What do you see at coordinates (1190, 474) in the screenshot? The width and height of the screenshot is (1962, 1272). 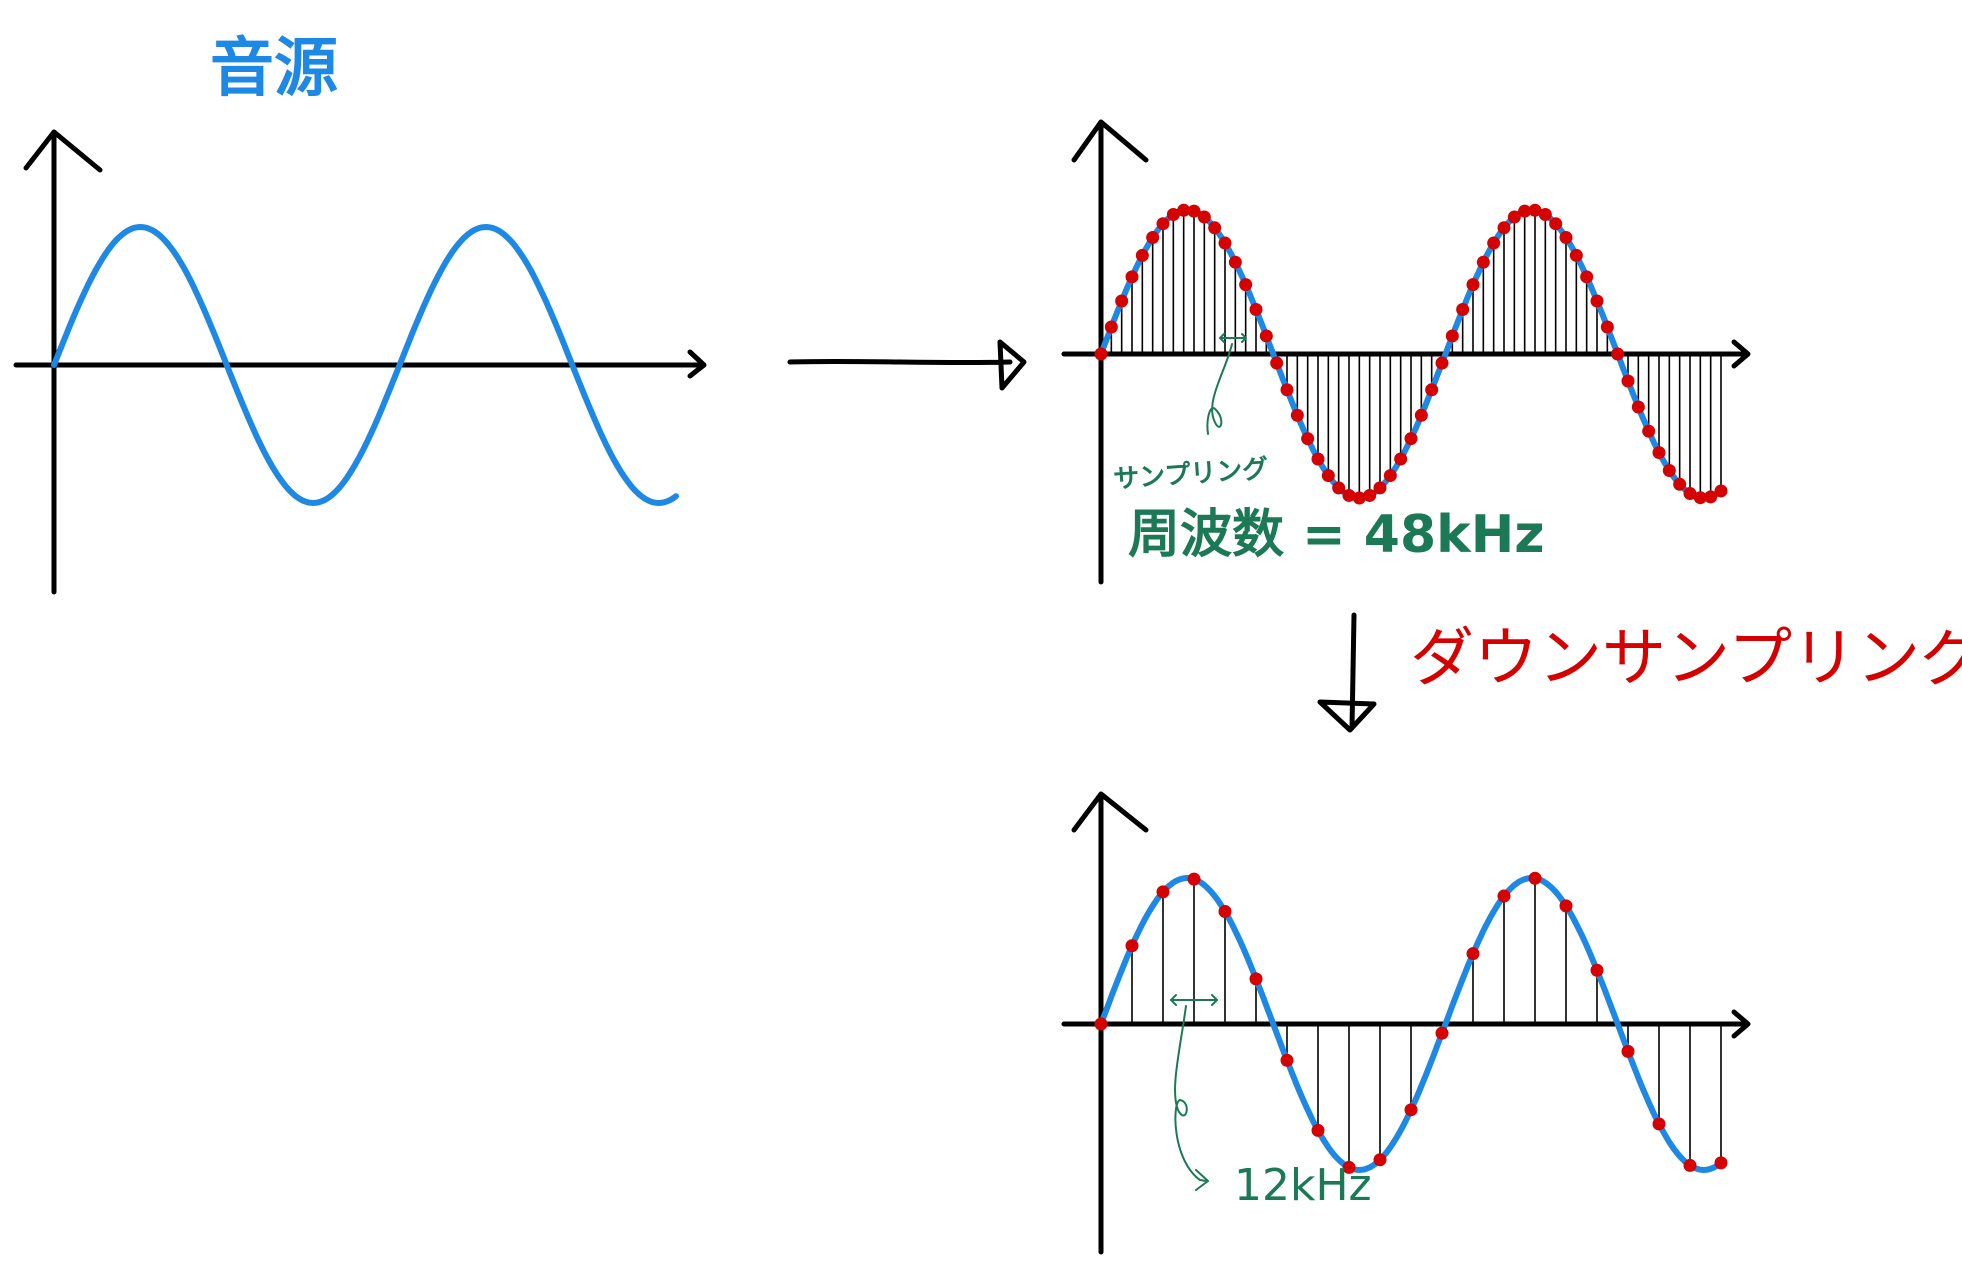 I see `sampling-small-label: サンプリング` at bounding box center [1190, 474].